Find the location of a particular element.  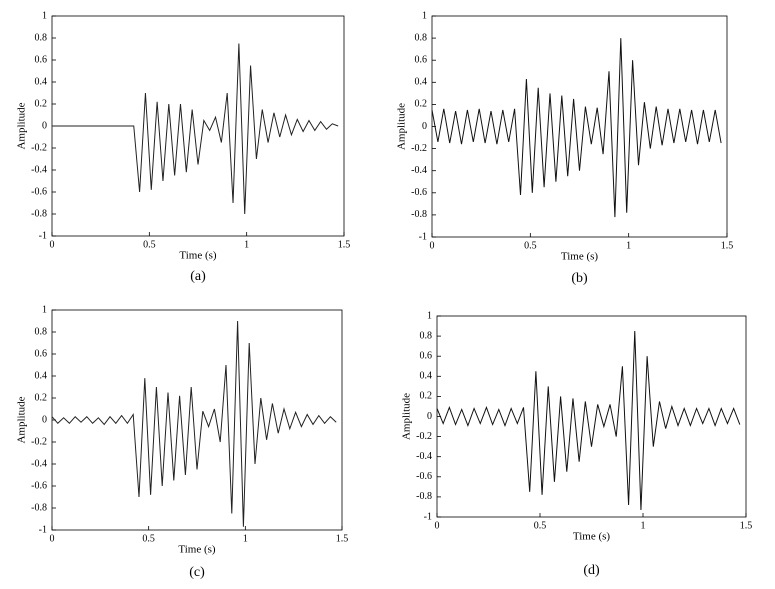

caption: (c) is located at coordinates (197, 572).